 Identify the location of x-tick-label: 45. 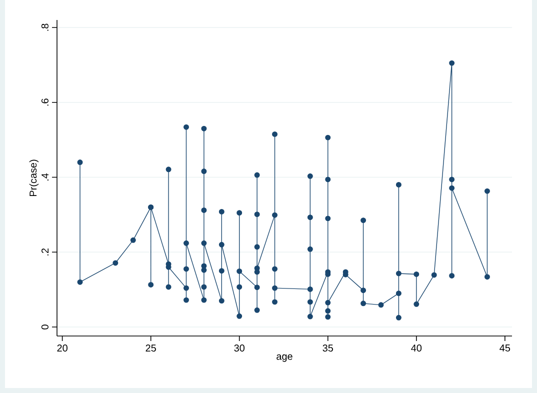
(505, 348).